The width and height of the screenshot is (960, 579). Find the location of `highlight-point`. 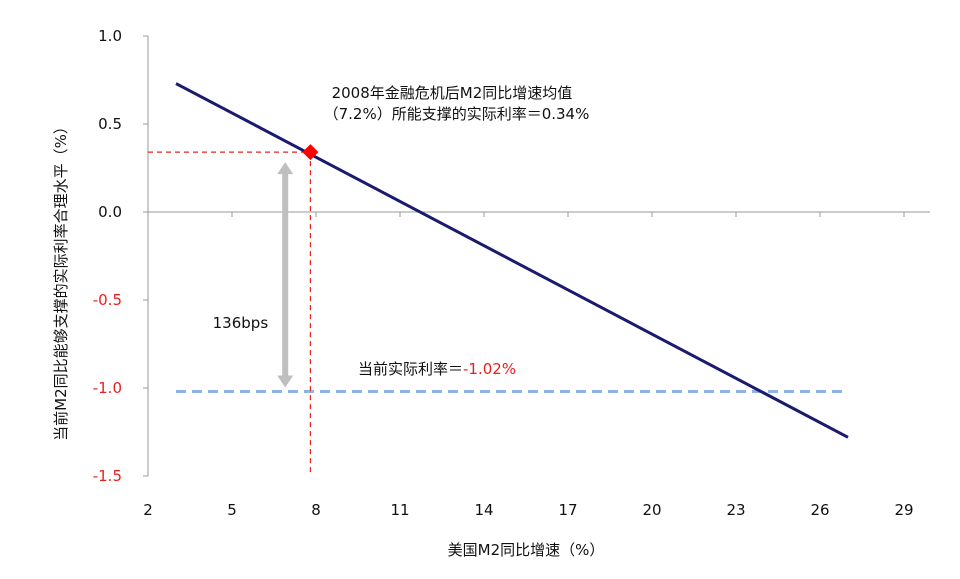

highlight-point is located at coordinates (310, 152).